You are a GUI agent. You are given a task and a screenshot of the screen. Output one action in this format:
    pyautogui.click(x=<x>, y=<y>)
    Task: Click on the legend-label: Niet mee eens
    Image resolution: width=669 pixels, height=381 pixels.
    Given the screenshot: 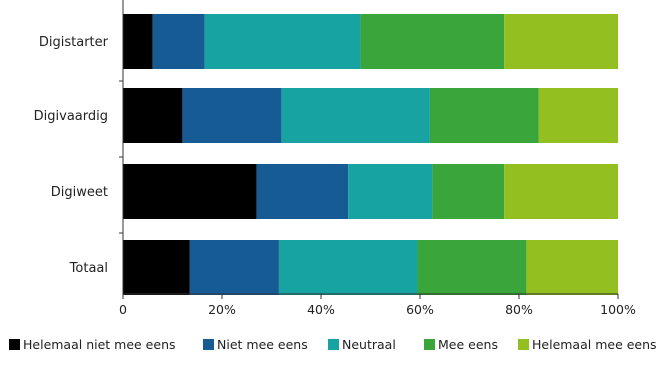 What is the action you would take?
    pyautogui.click(x=262, y=344)
    